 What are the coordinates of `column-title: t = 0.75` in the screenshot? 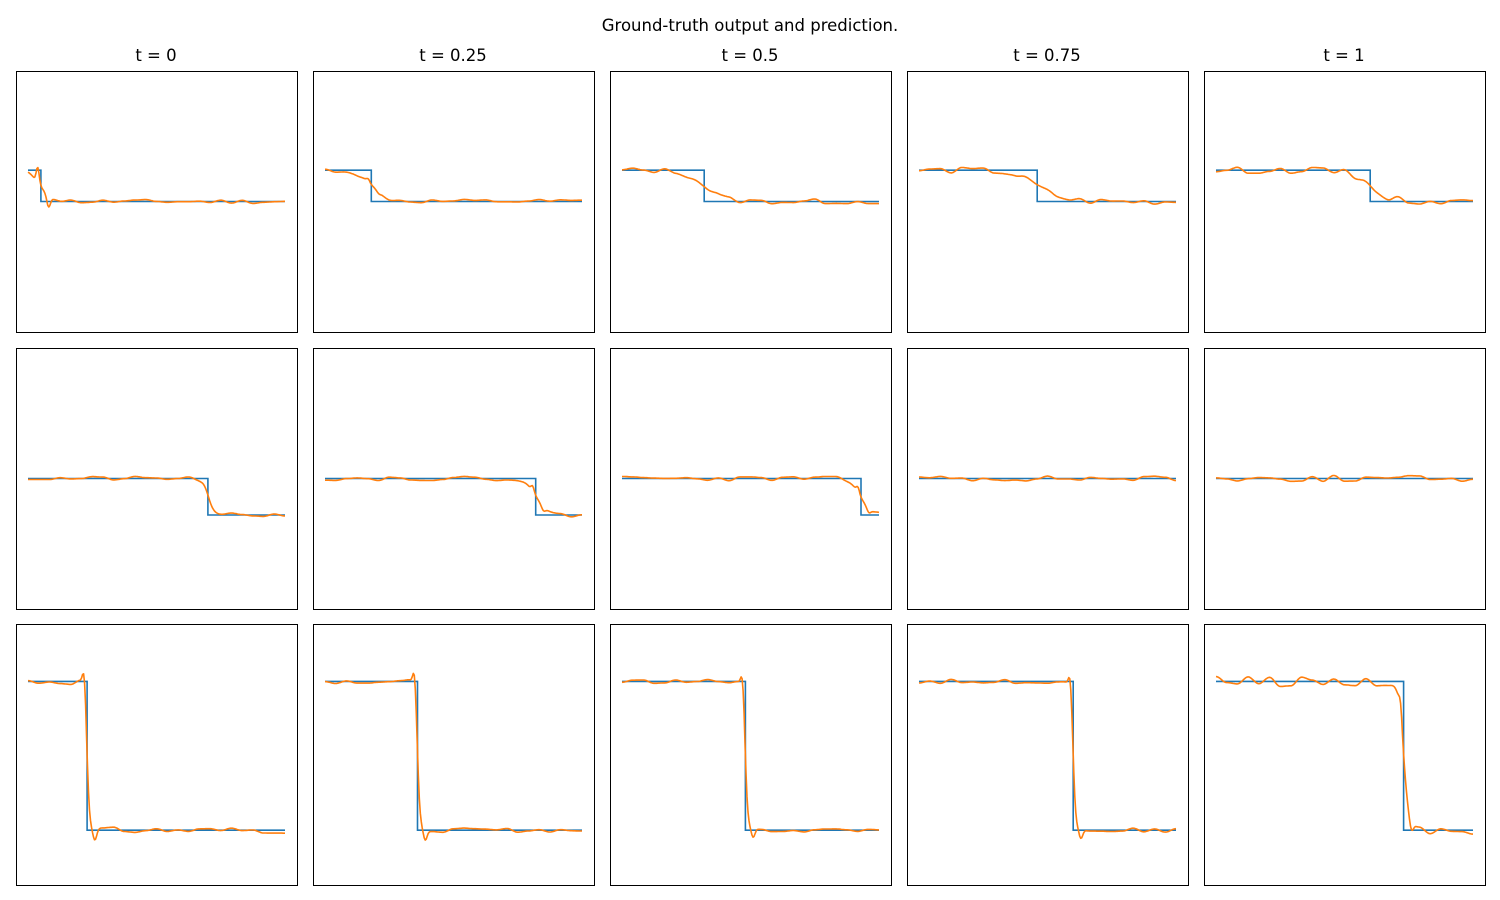 It's located at (1047, 55).